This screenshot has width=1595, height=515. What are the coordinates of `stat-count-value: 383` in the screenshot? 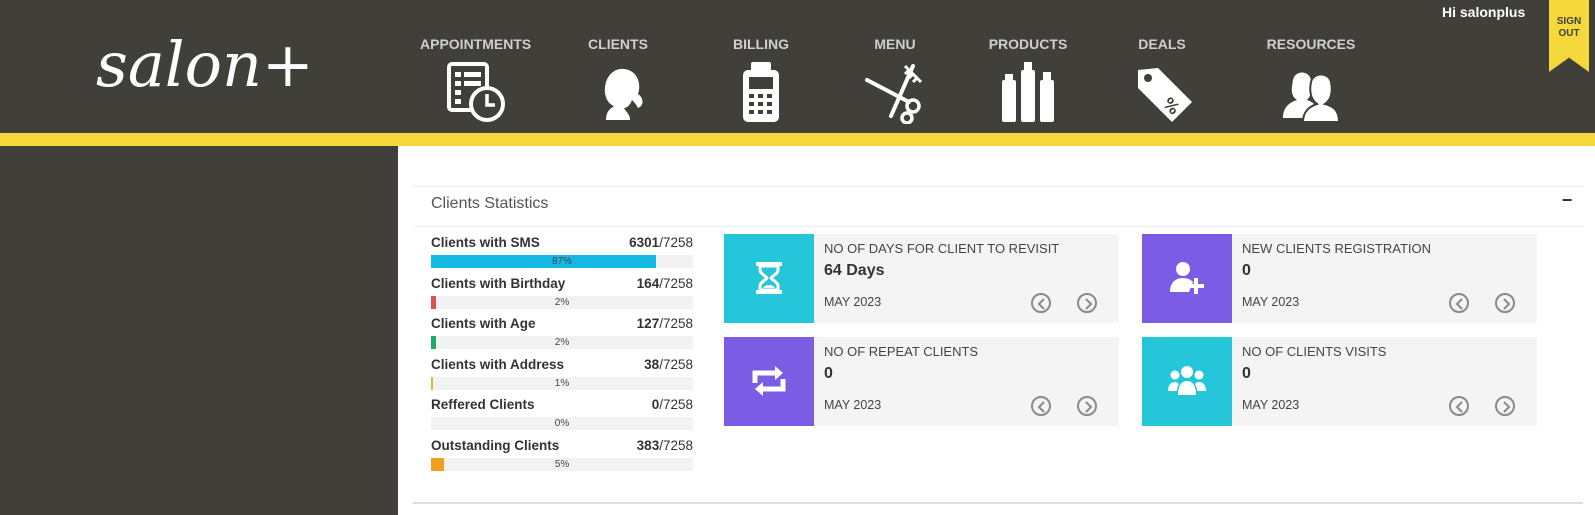 It's located at (648, 445).